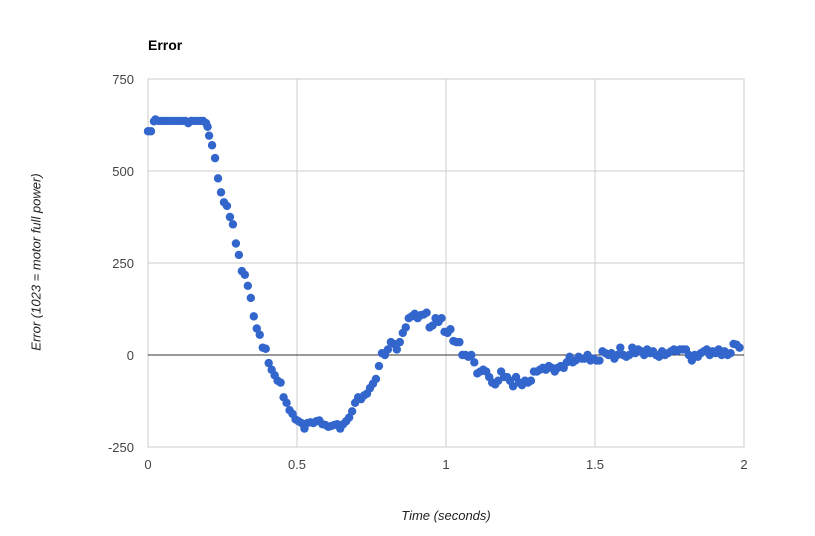  What do you see at coordinates (121, 447) in the screenshot?
I see `y-tick-label: -250` at bounding box center [121, 447].